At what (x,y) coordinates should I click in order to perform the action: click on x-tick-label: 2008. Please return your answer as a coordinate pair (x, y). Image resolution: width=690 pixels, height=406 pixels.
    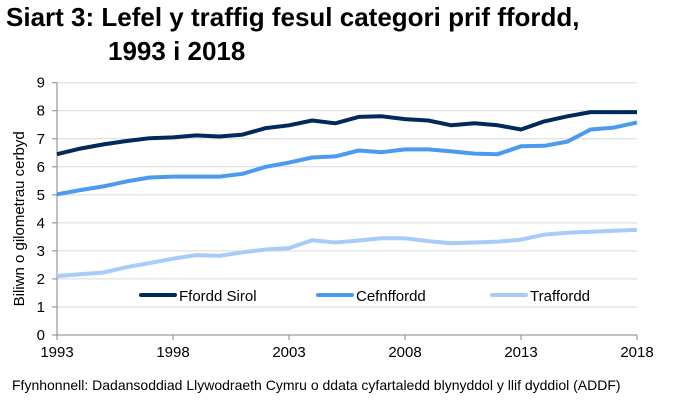
    Looking at the image, I should click on (404, 352).